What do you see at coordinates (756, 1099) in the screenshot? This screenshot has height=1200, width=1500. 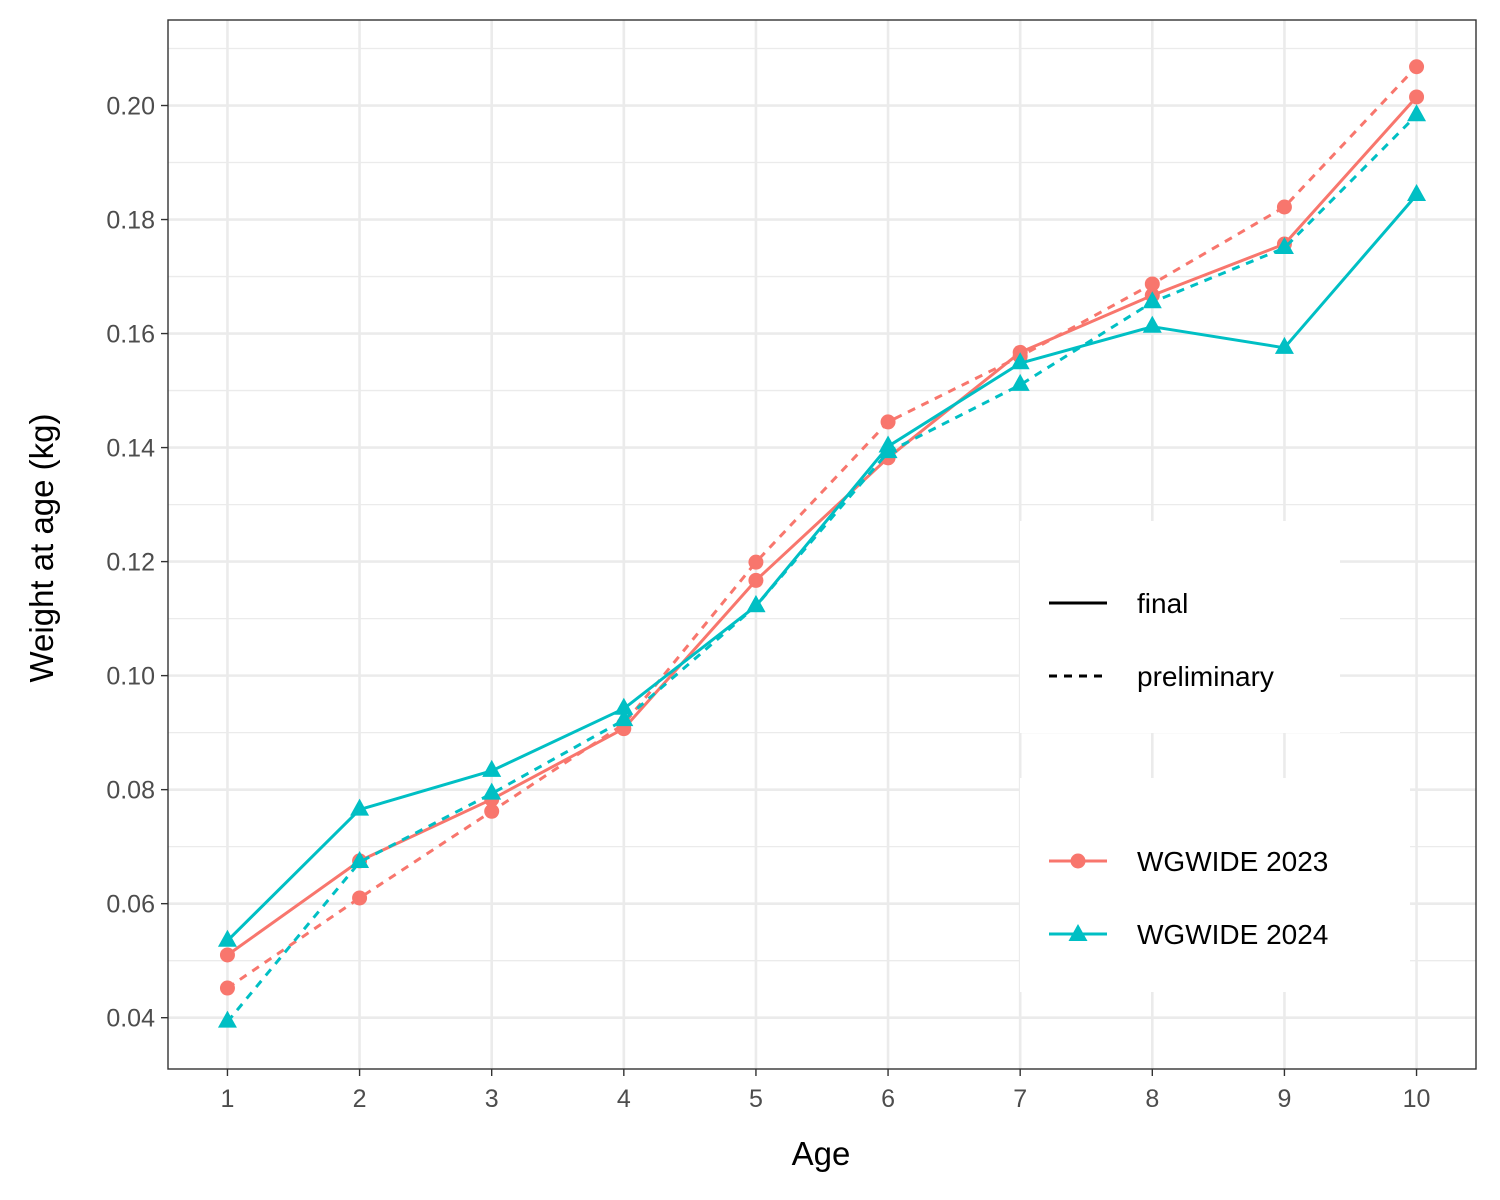 I see `x-tick-label: 5` at bounding box center [756, 1099].